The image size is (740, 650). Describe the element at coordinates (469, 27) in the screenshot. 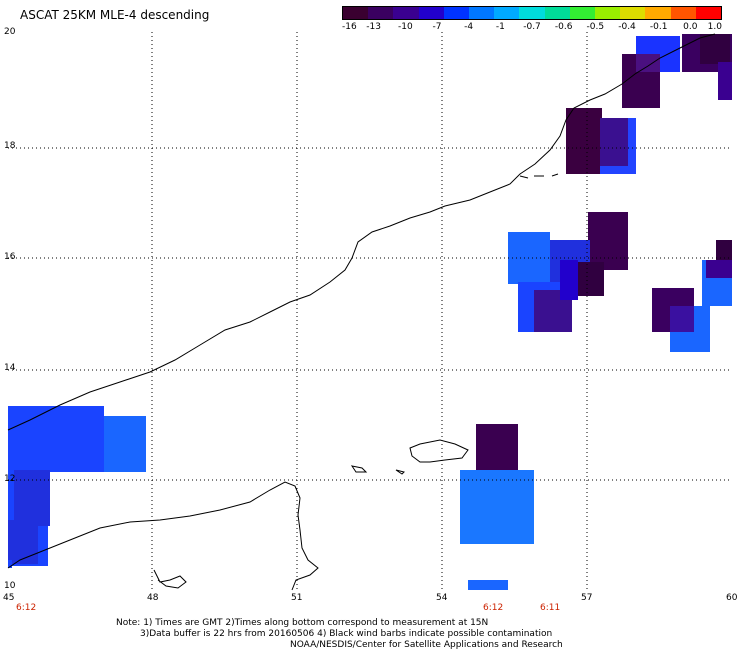

I see `color-scale-label: -4` at that location.